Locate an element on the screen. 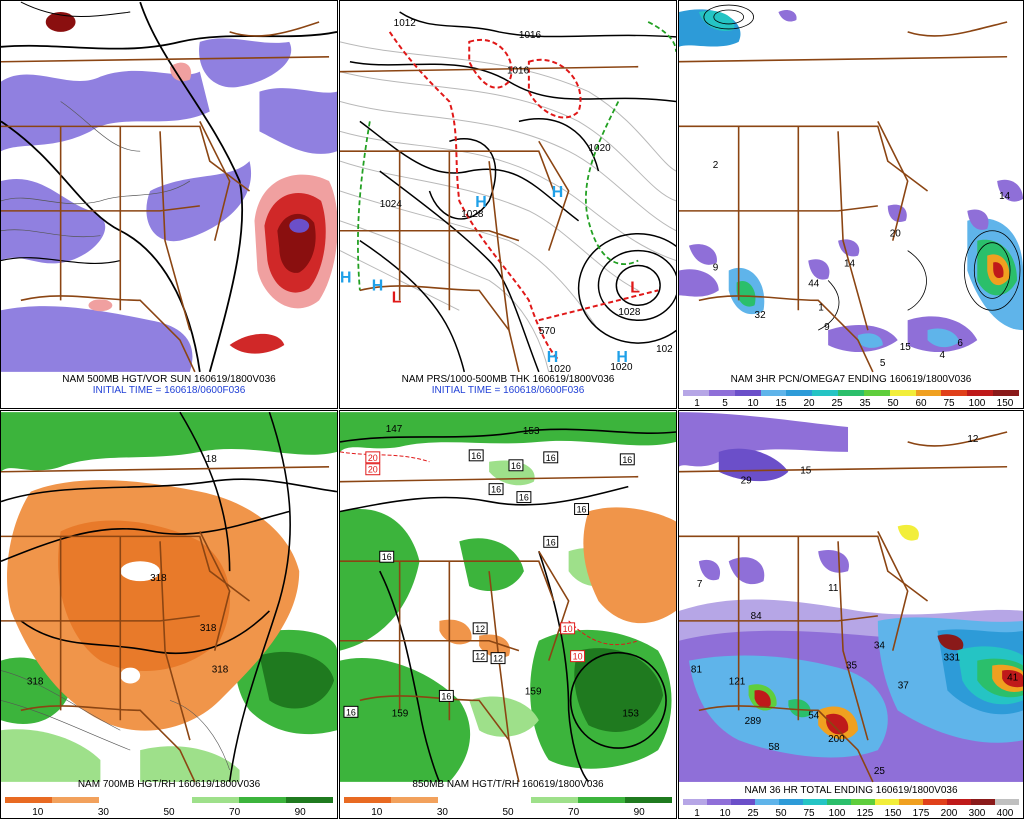  station-value: 331 is located at coordinates (951, 658).